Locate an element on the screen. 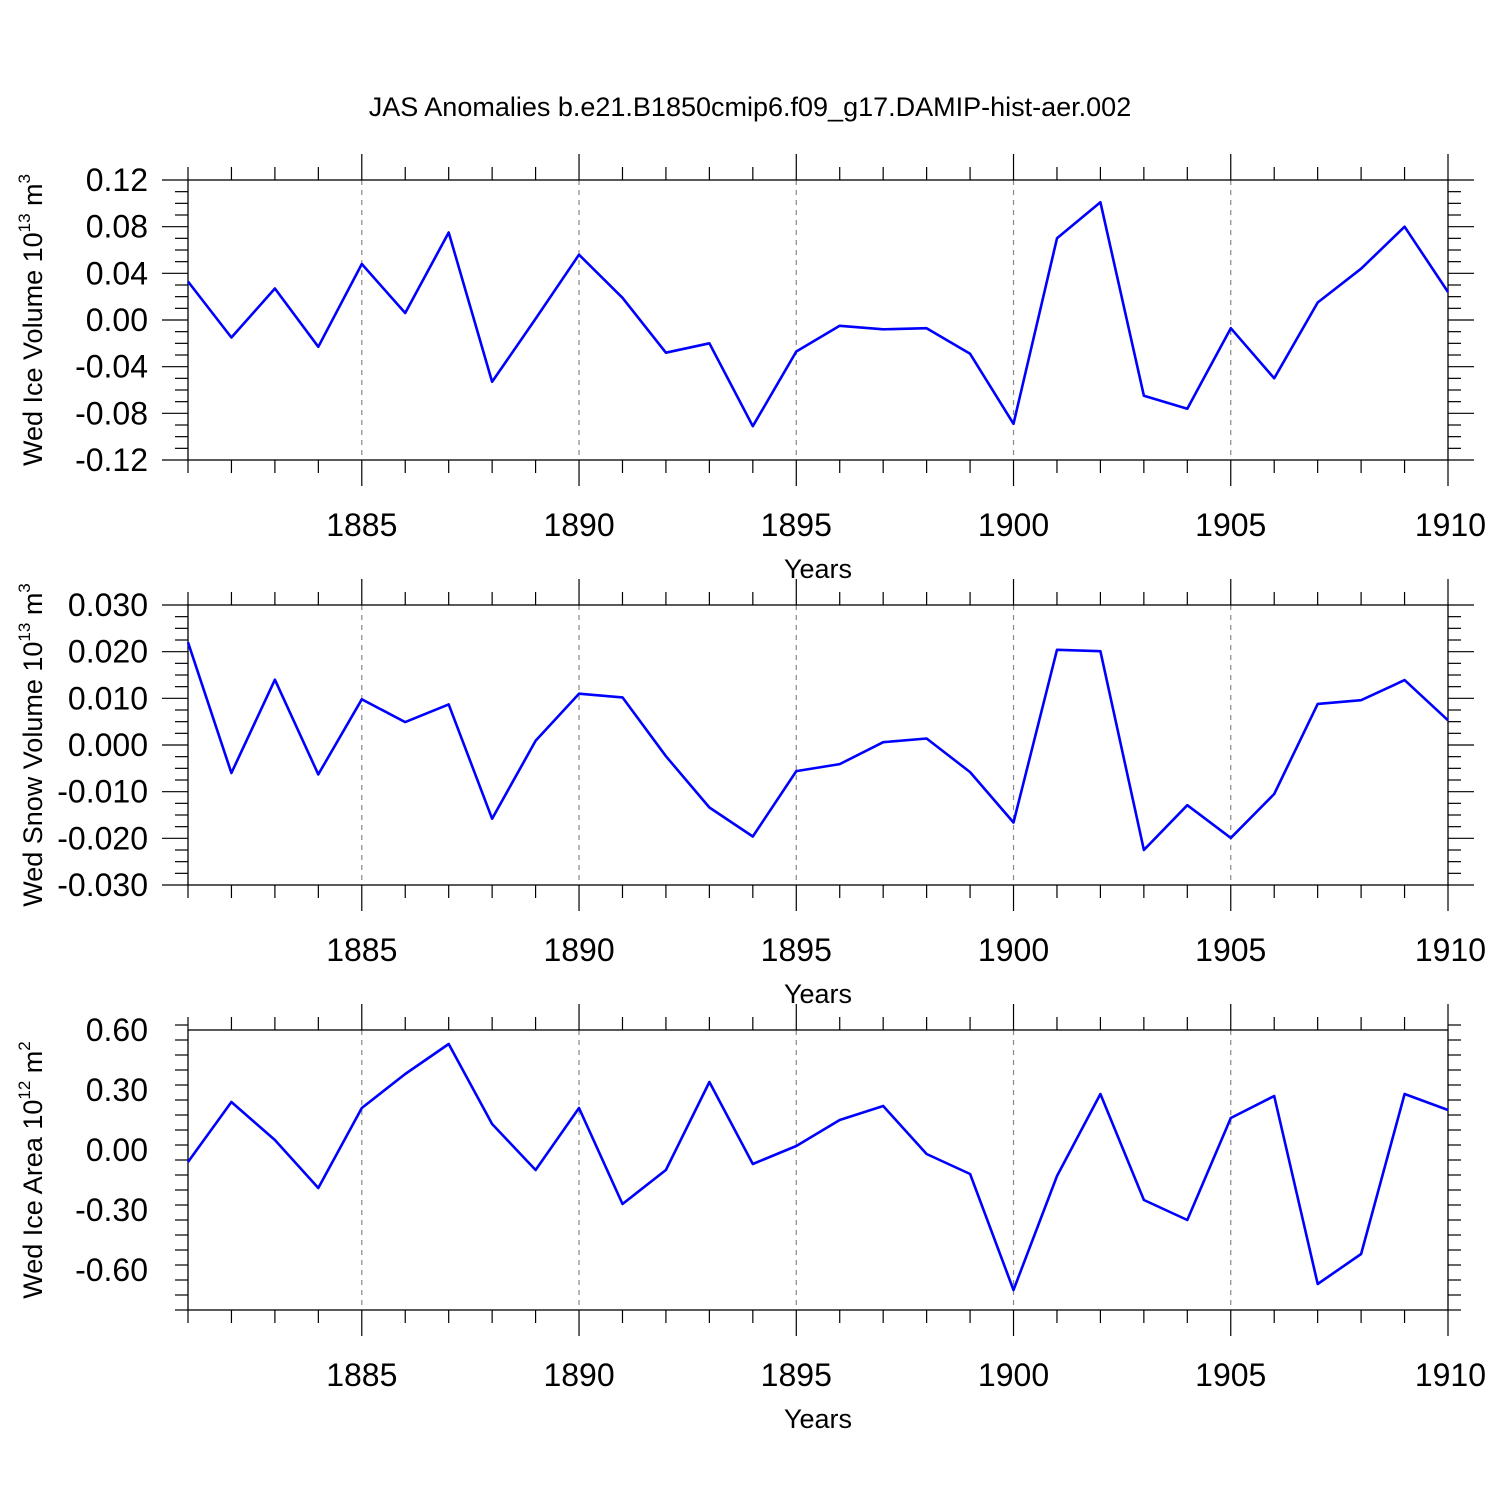 Image resolution: width=1500 pixels, height=1500 pixels. ice-volume-y-tick-label: -0.08 is located at coordinates (111, 413).